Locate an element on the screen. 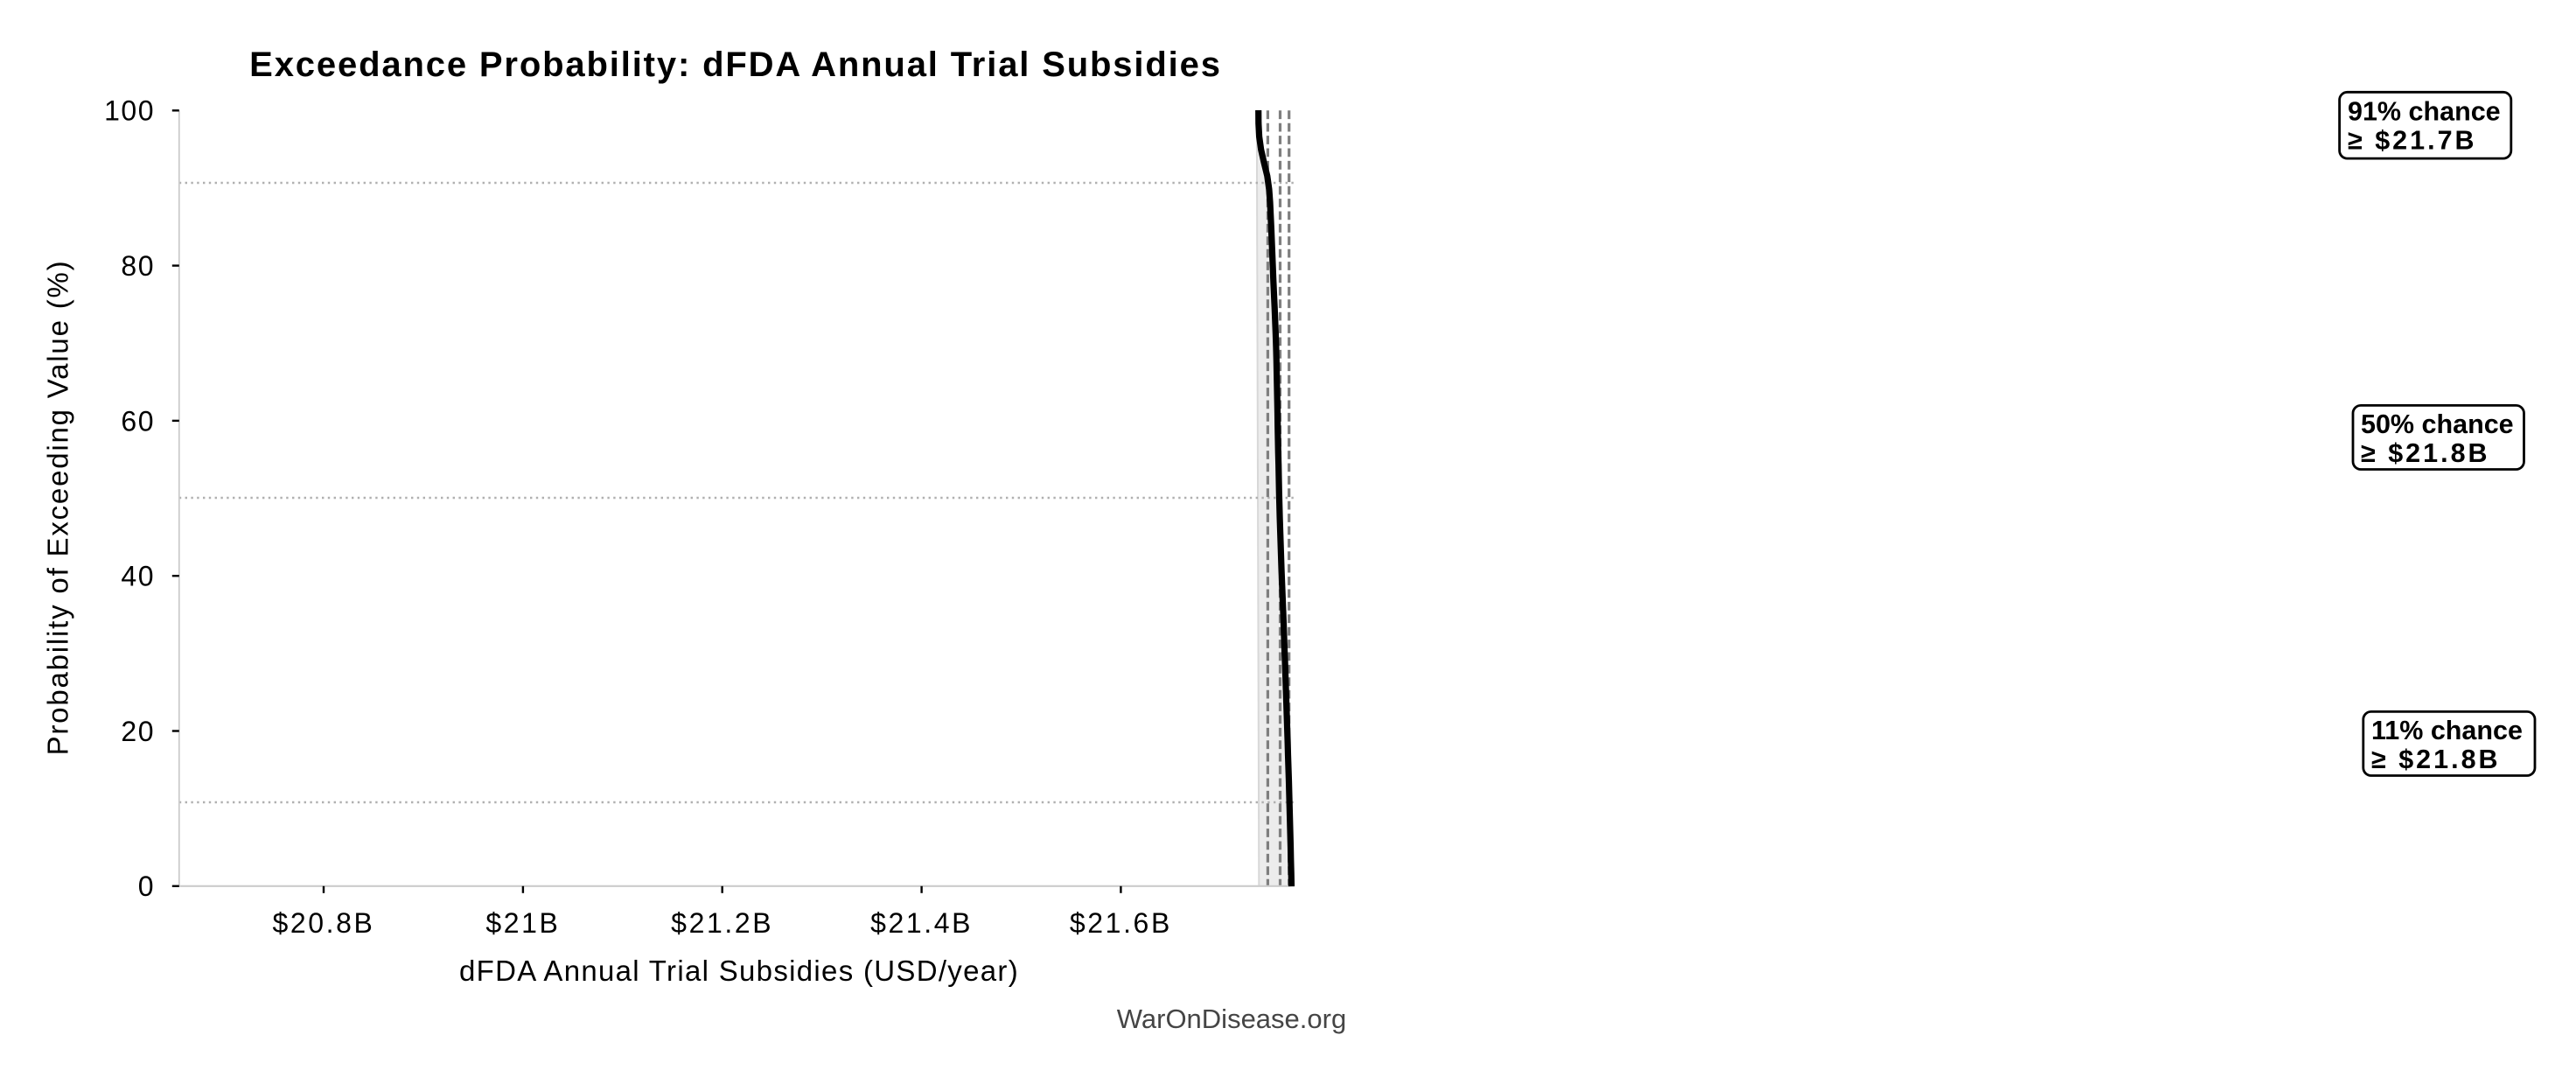 The height and width of the screenshot is (1084, 2576). svg-text: $21.6B is located at coordinates (1121, 923).